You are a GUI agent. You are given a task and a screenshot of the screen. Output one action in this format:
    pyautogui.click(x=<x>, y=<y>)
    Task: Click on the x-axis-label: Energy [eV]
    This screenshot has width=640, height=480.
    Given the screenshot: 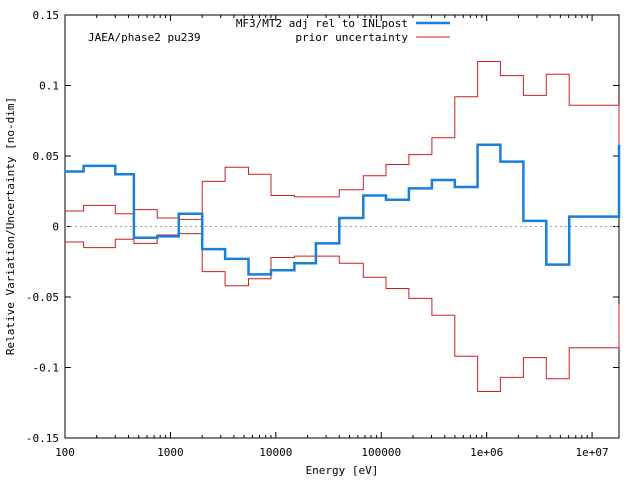 What is the action you would take?
    pyautogui.click(x=342, y=470)
    